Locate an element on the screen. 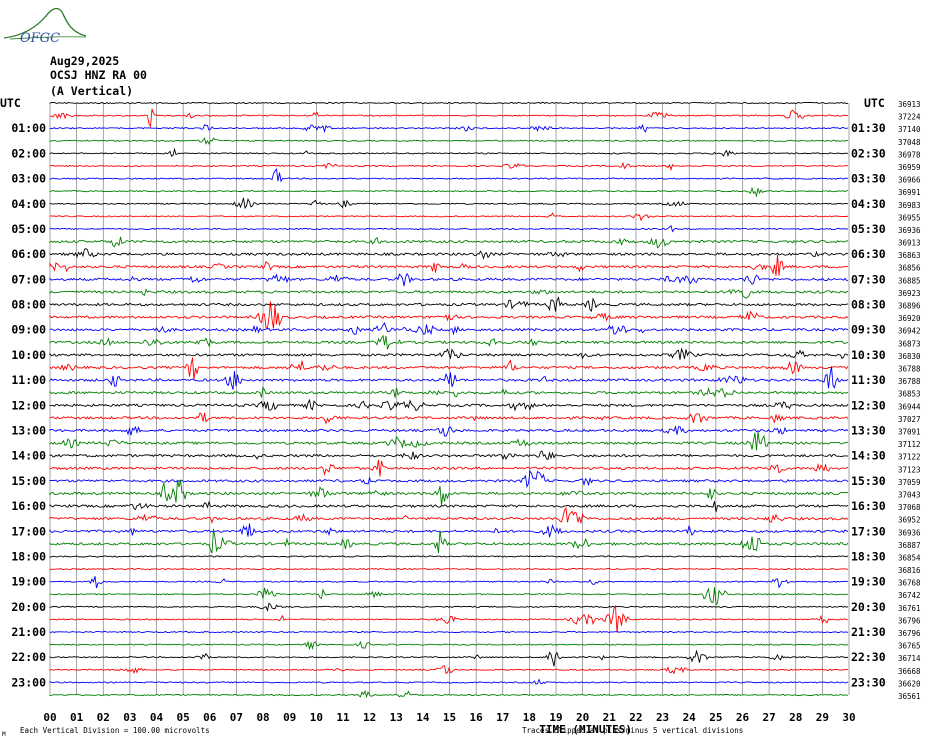 This screenshot has width=930, height=744. left-hour-label: 15:00 is located at coordinates (28, 481).